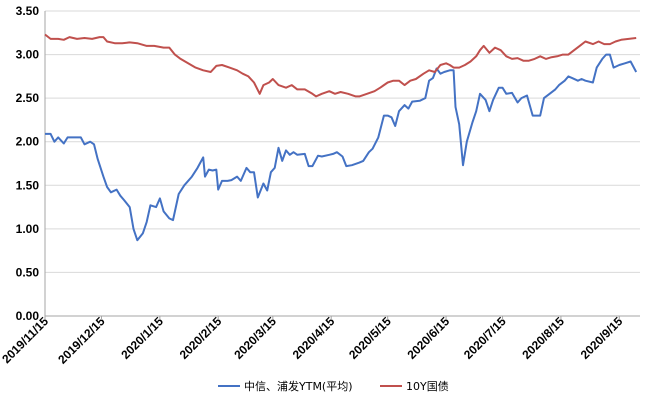 This screenshot has width=660, height=401. Describe the element at coordinates (370, 338) in the screenshot. I see `x-tick-label: 2020/5/15` at that location.